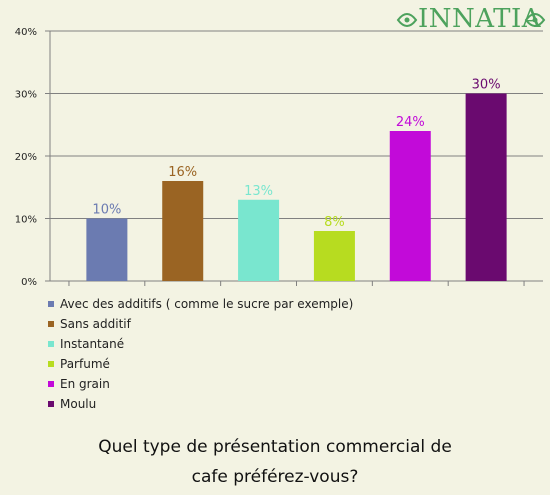 This screenshot has height=495, width=550. I want to click on bar-value-label: 16%, so click(182, 172).